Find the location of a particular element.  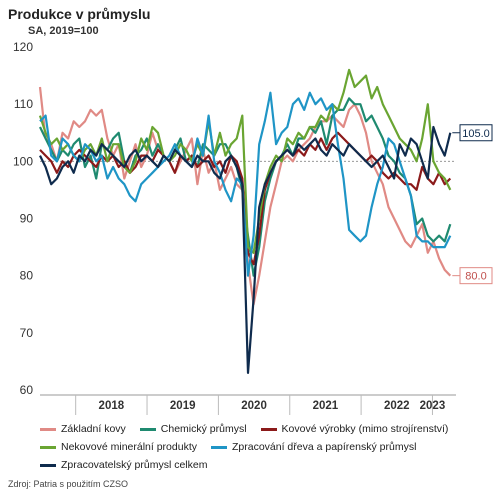

legend-item: Základní kovy is located at coordinates (83, 429).